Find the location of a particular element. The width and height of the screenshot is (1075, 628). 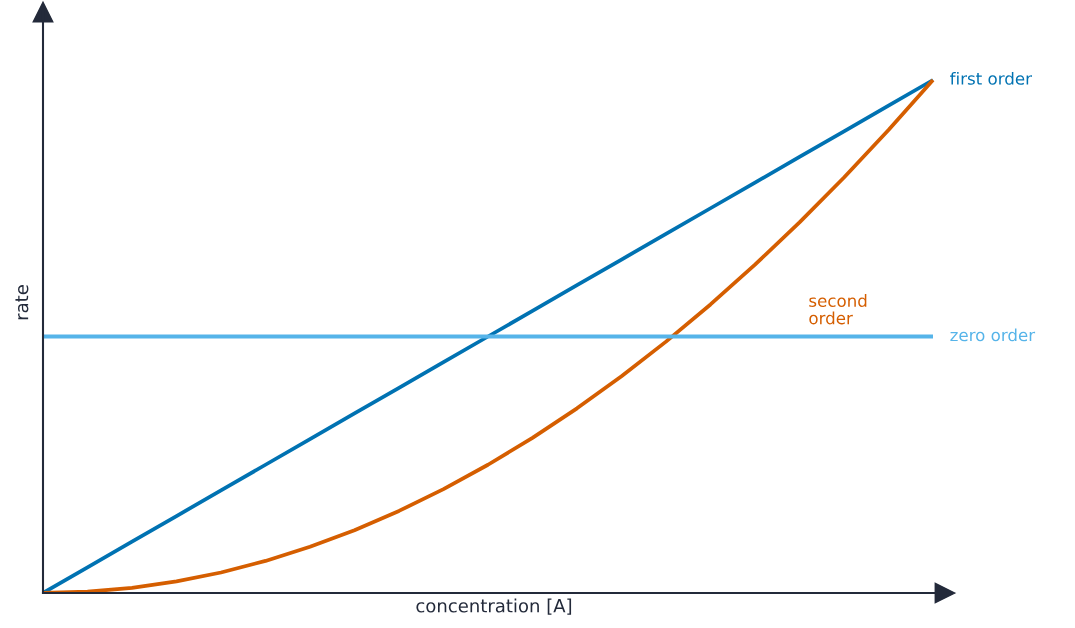

x-axis-title: concentration [A] is located at coordinates (494, 606).